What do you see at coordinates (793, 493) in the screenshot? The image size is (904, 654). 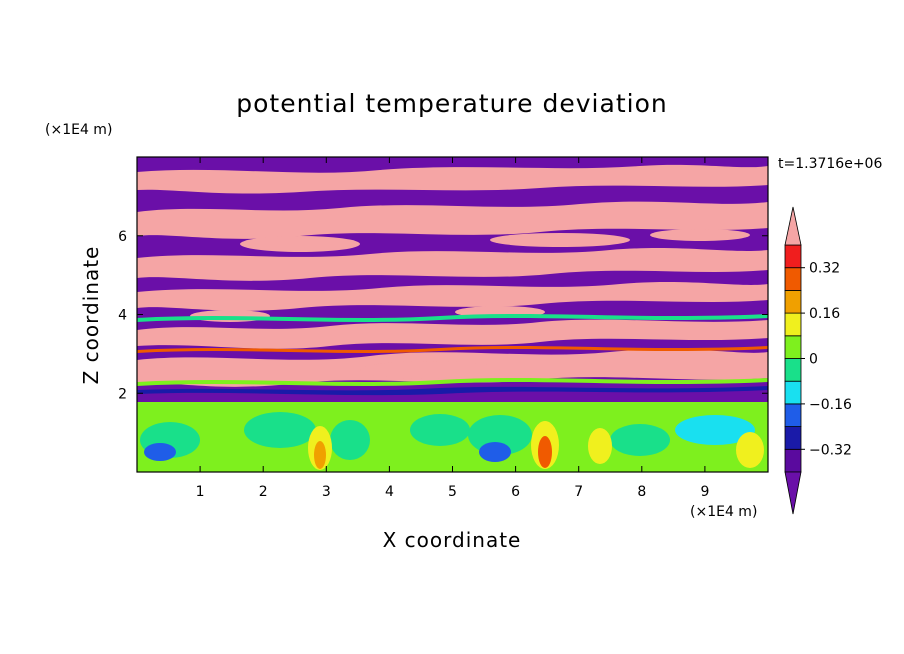 I see `colorbar-under-arrow` at bounding box center [793, 493].